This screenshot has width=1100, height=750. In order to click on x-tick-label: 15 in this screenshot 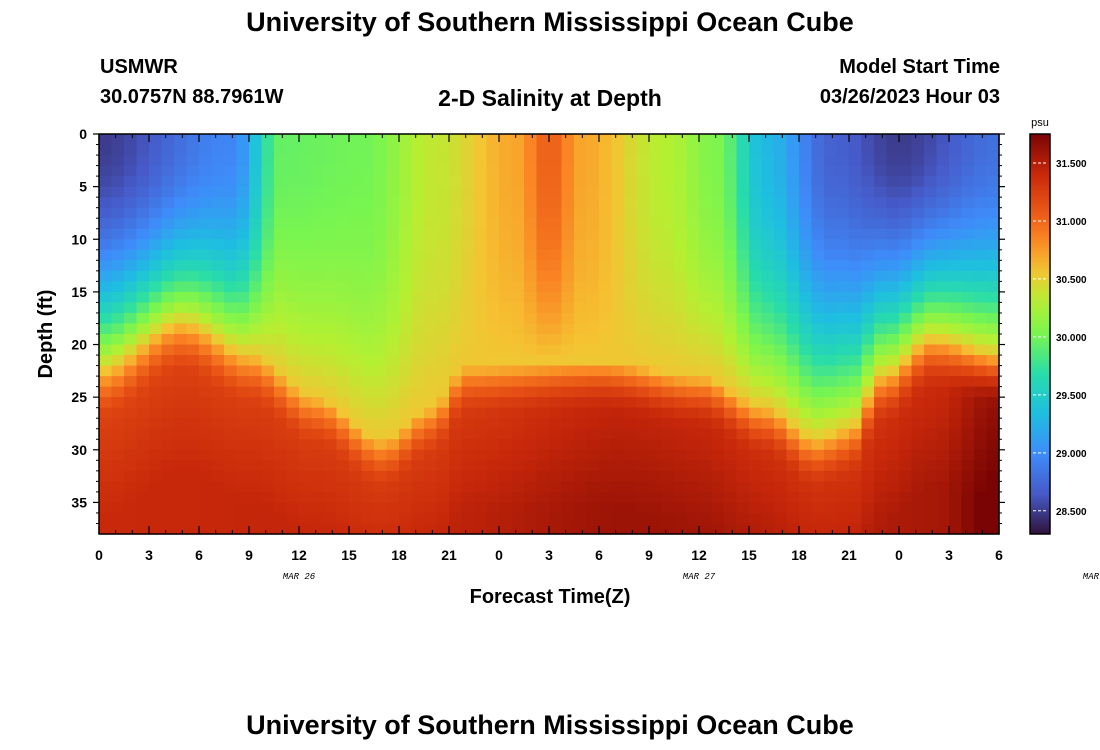, I will do `click(349, 555)`.